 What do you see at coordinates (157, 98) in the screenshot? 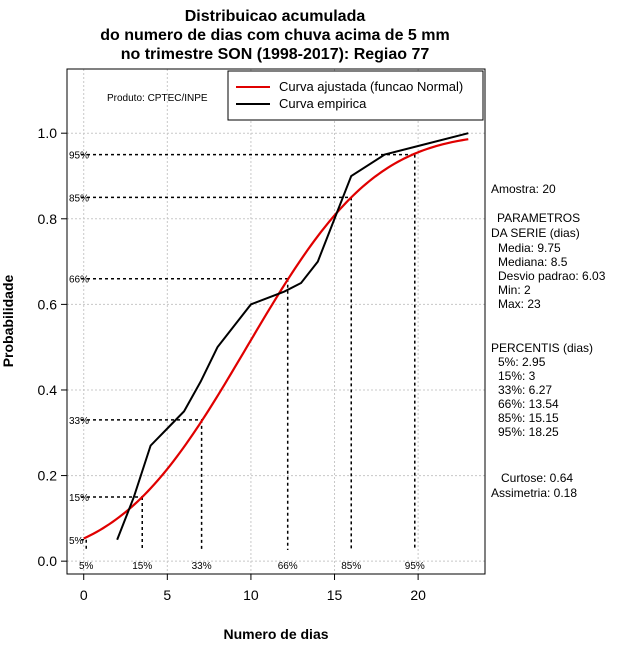
I see `product-annotation: Produto: CPTEC/INPE` at bounding box center [157, 98].